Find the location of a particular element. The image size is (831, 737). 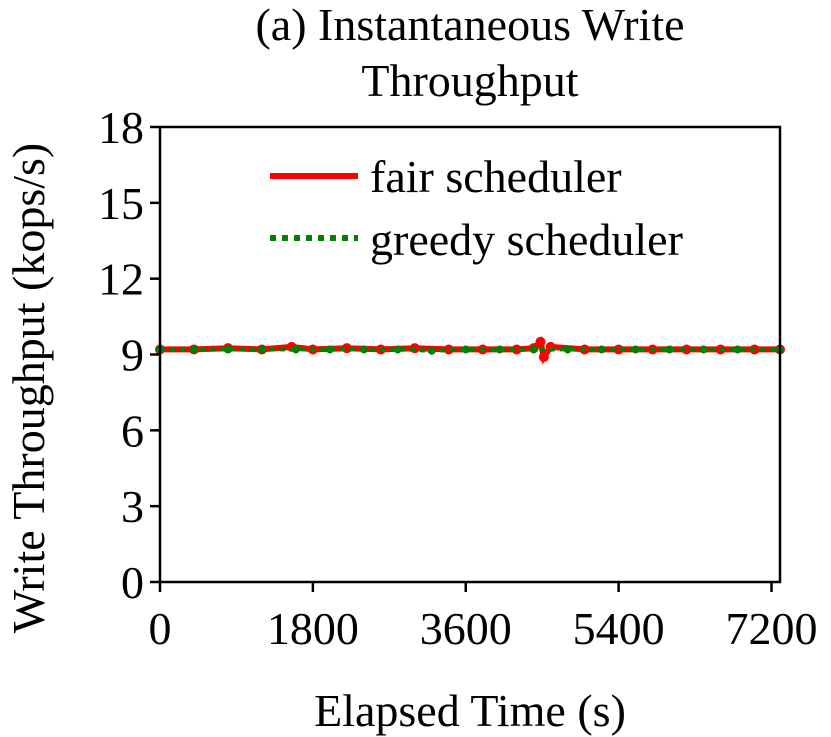

y-axis-label: Write Throughput (kops/s) is located at coordinates (28, 388).